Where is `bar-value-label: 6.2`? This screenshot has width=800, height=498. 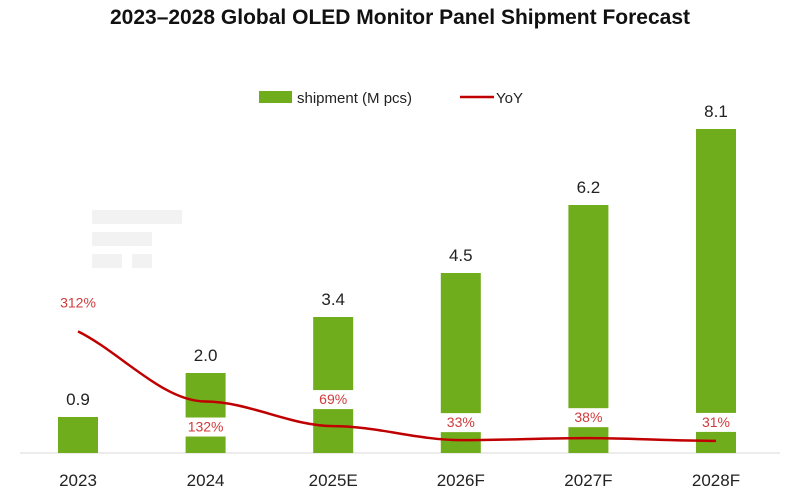
bar-value-label: 6.2 is located at coordinates (589, 187).